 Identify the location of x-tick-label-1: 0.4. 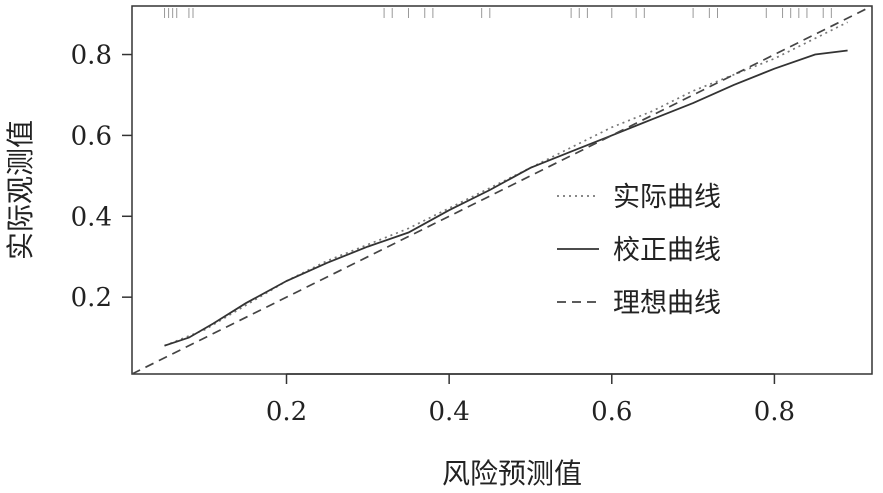
(448, 412).